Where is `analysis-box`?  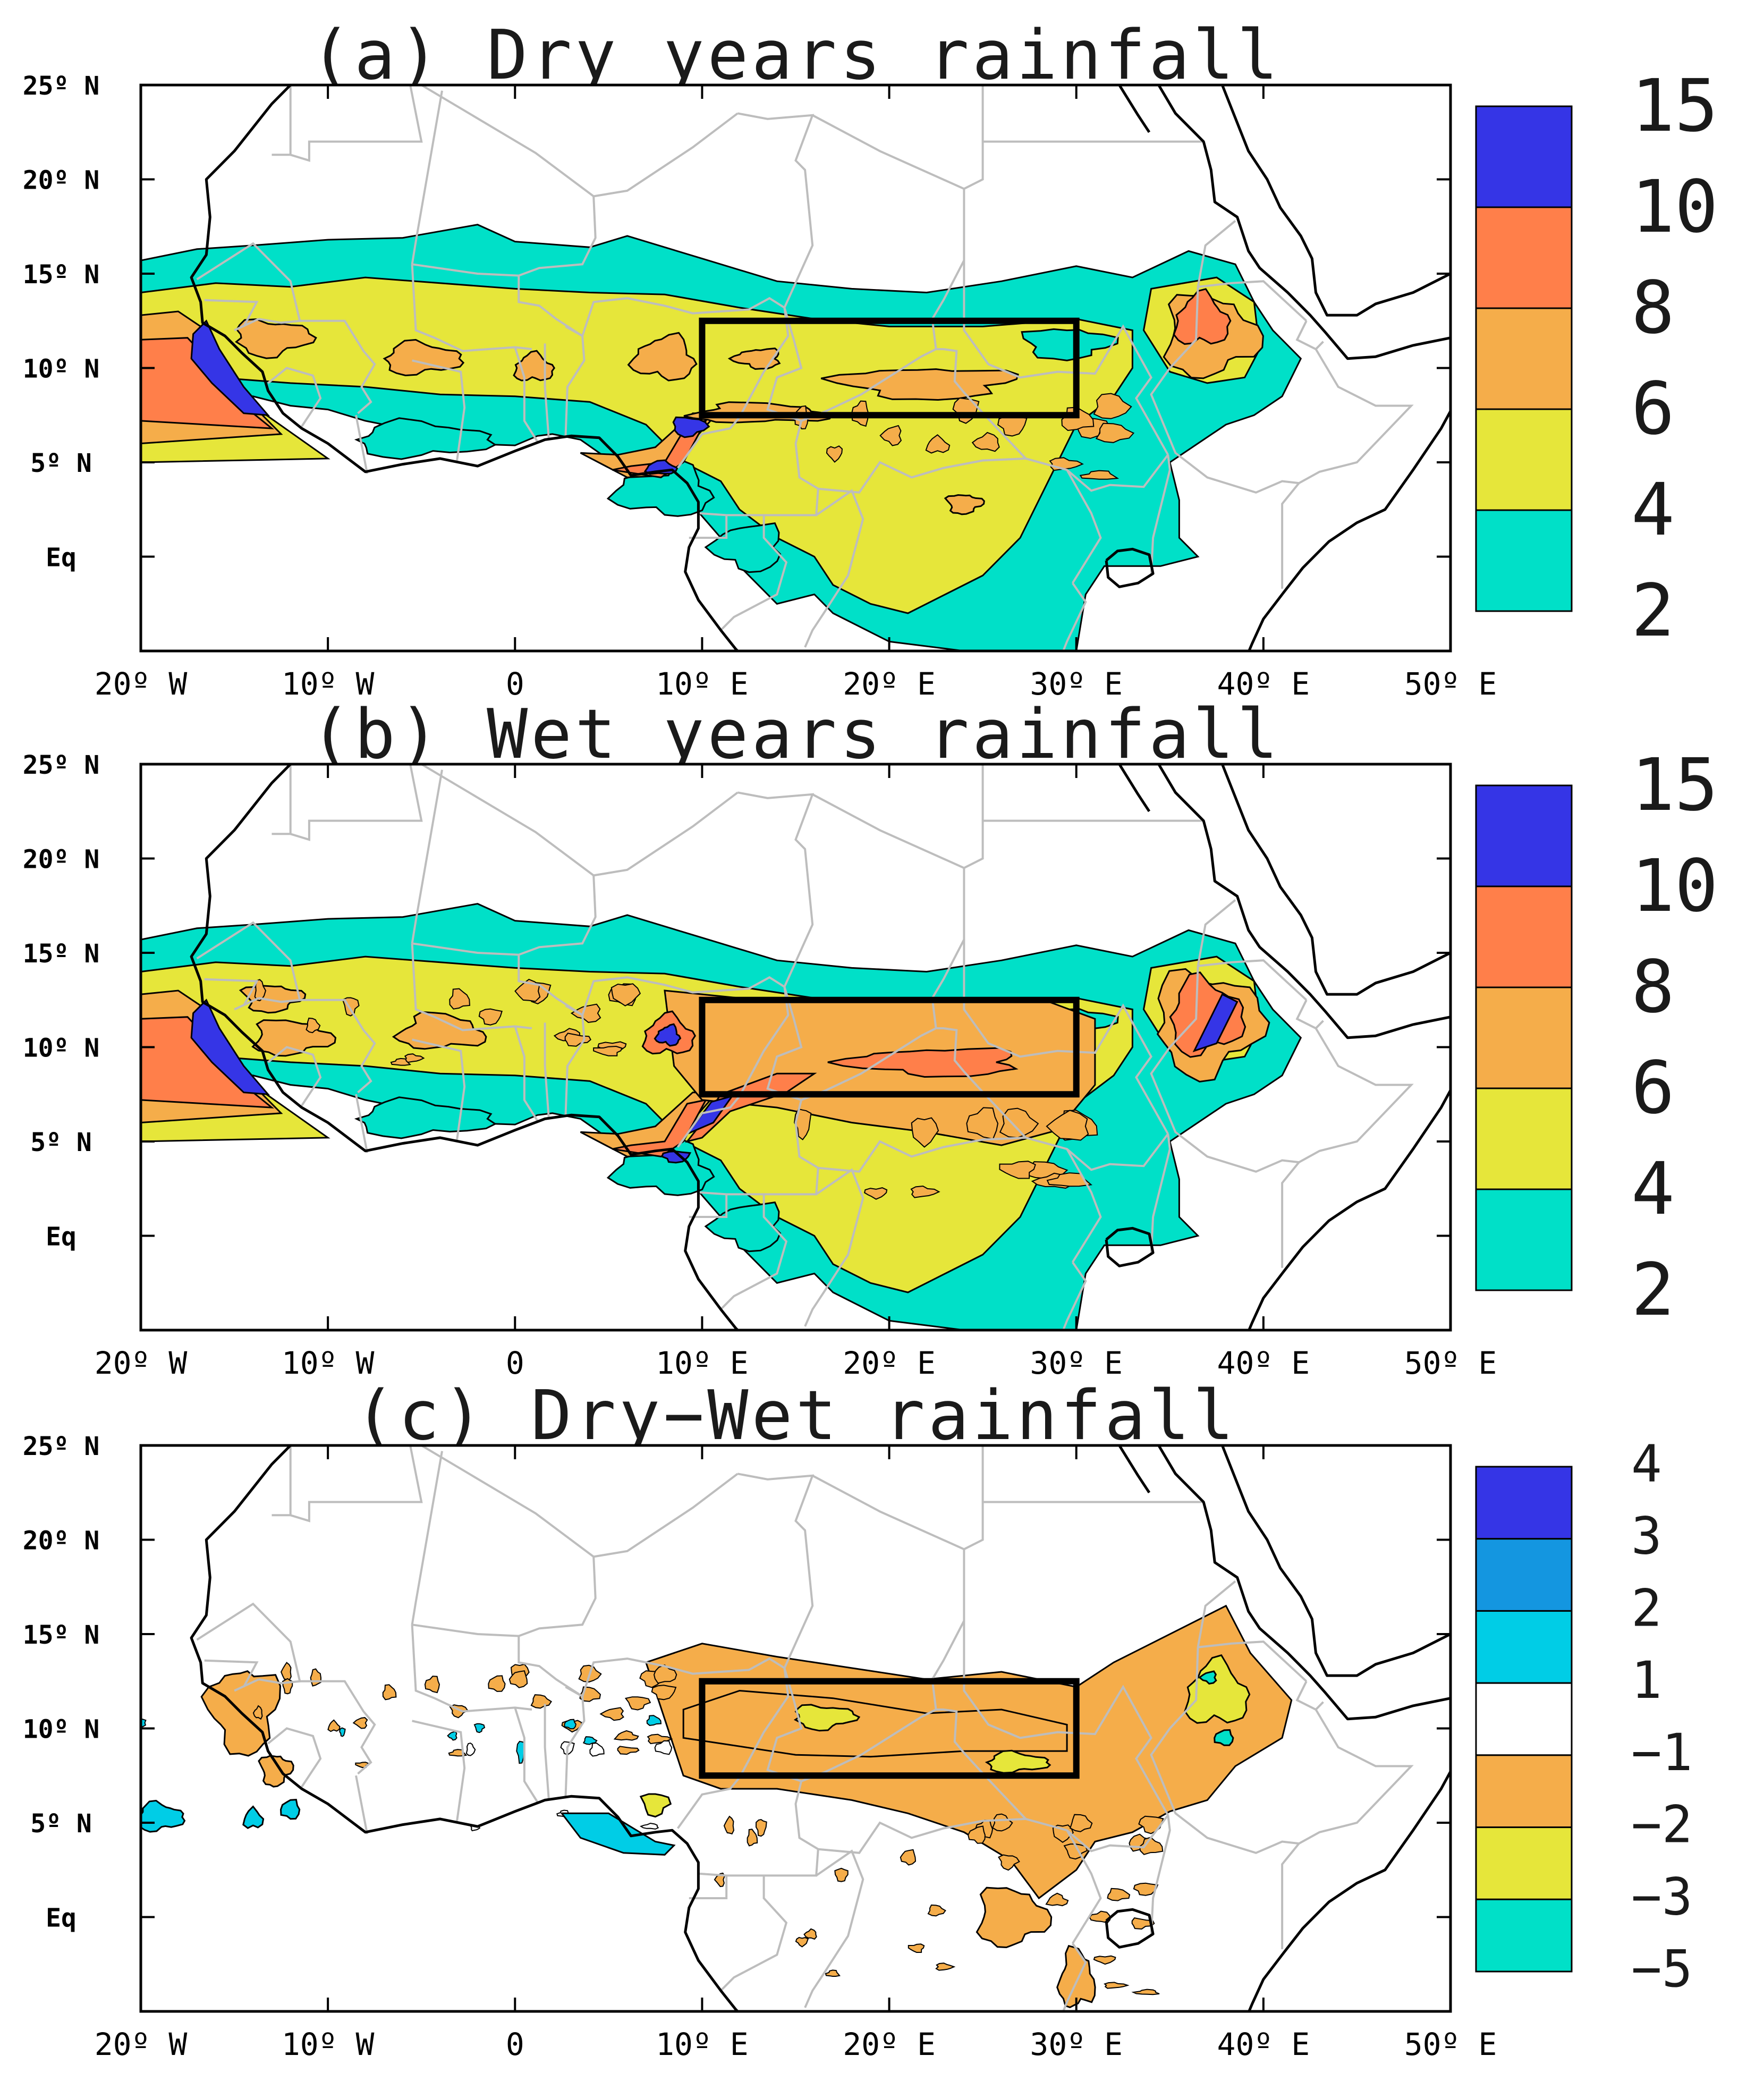
analysis-box is located at coordinates (889, 1047).